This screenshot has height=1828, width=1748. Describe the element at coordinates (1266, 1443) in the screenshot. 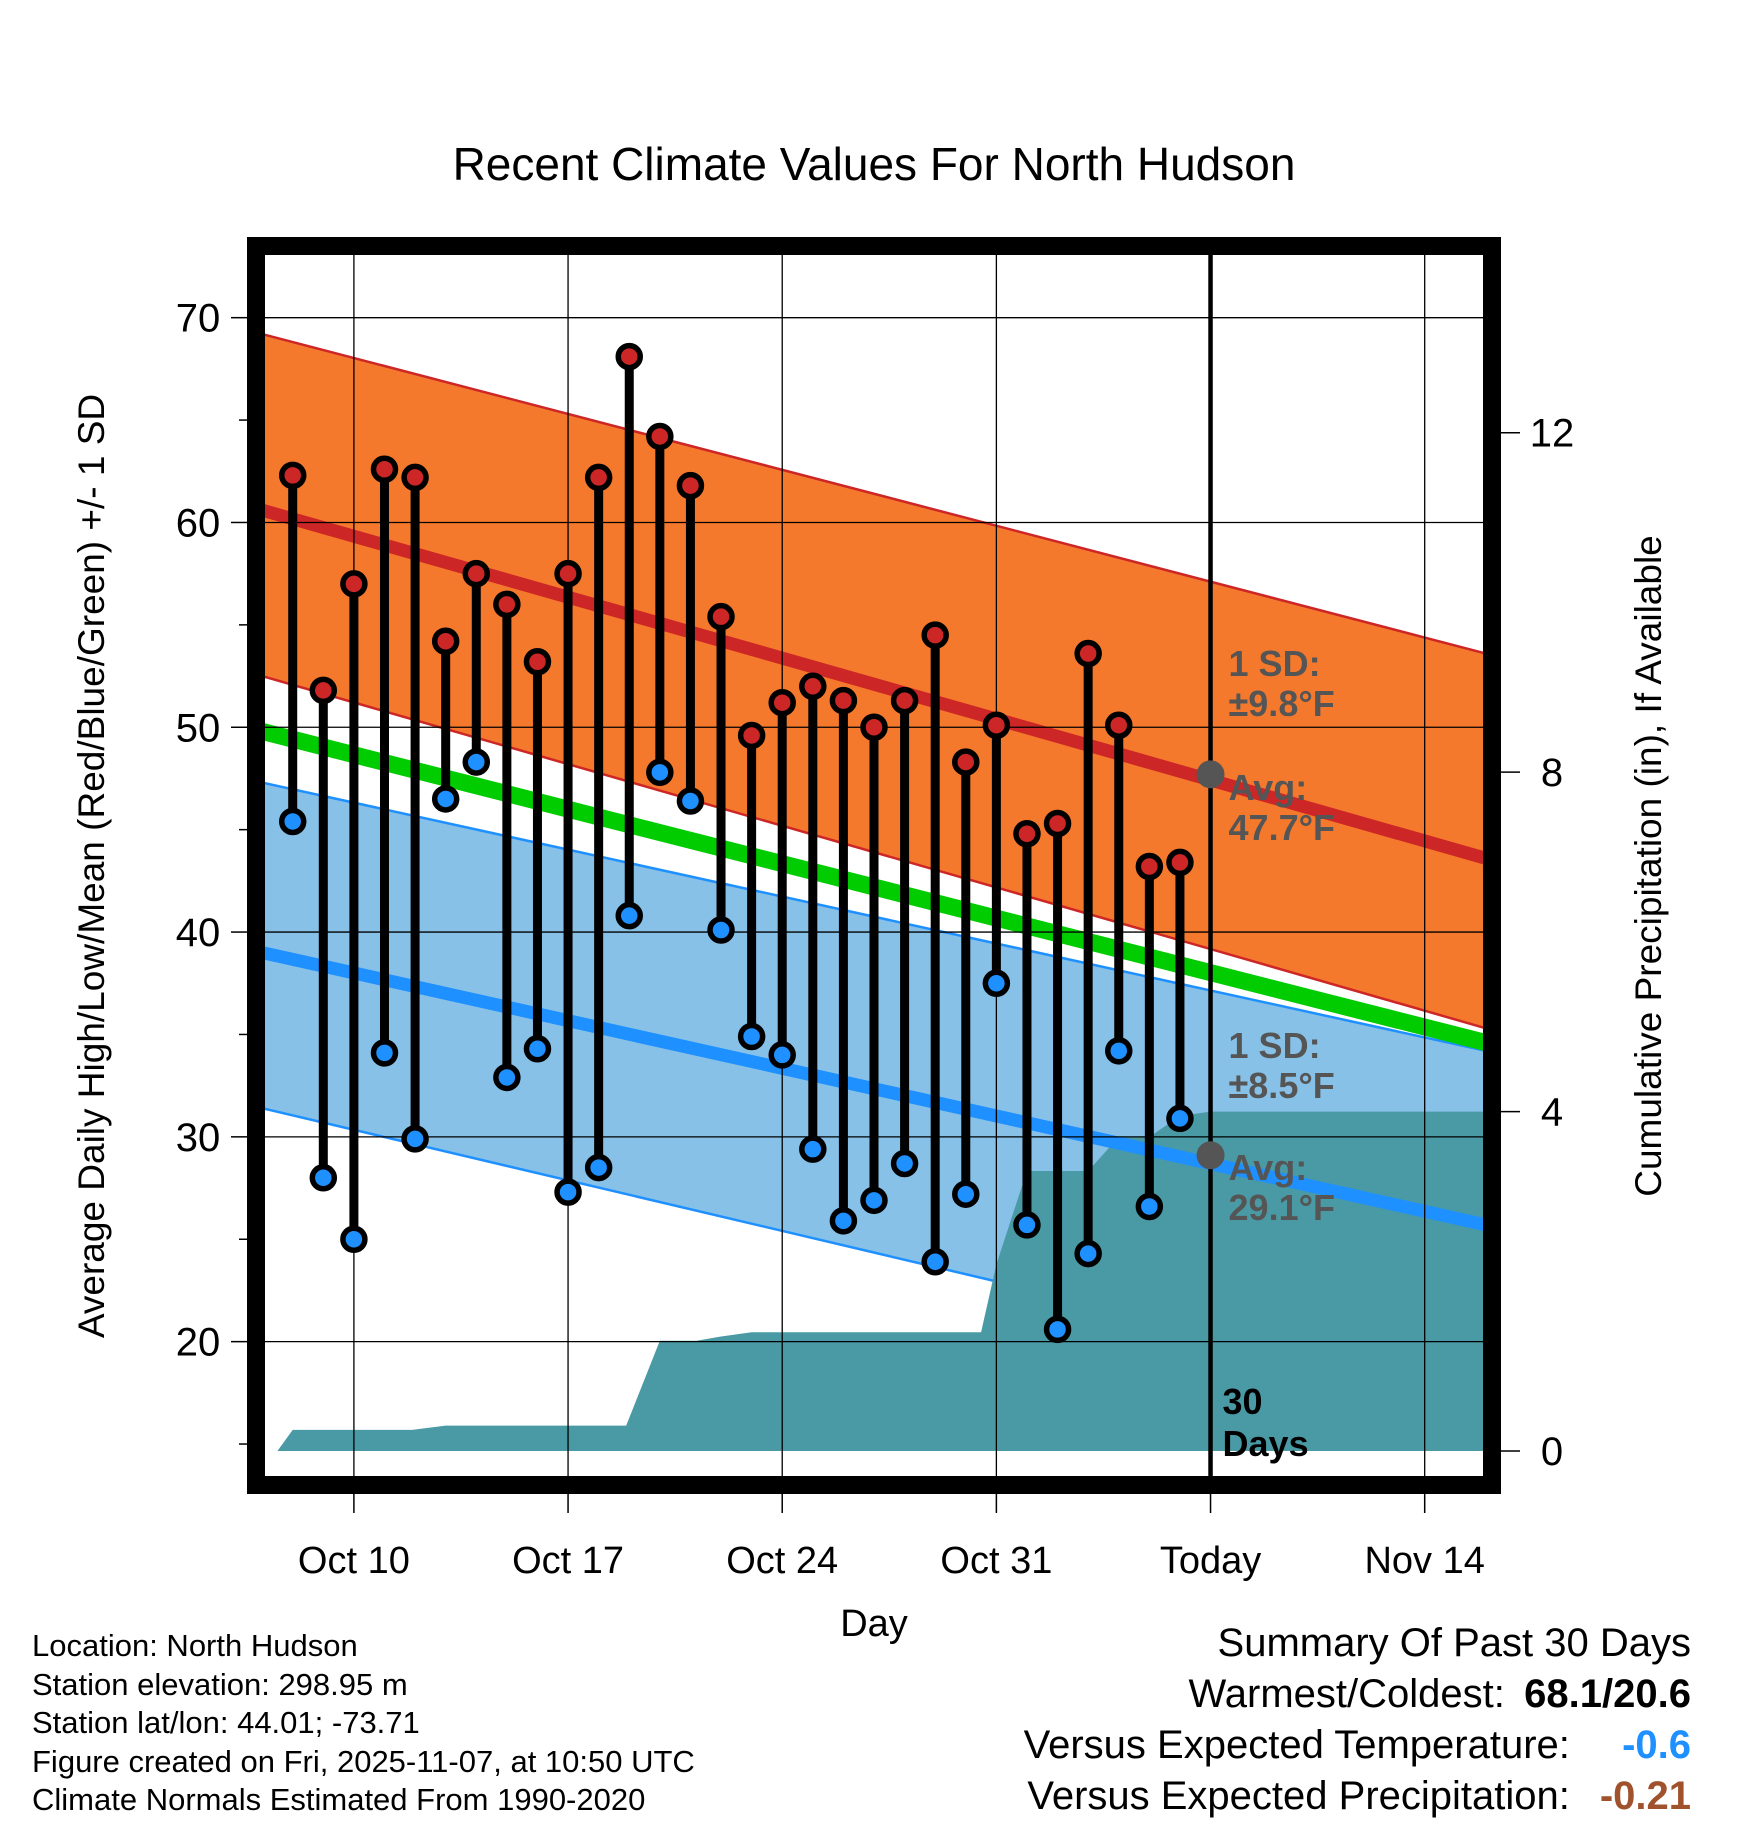

I see `precip-window-label-2: Days` at that location.